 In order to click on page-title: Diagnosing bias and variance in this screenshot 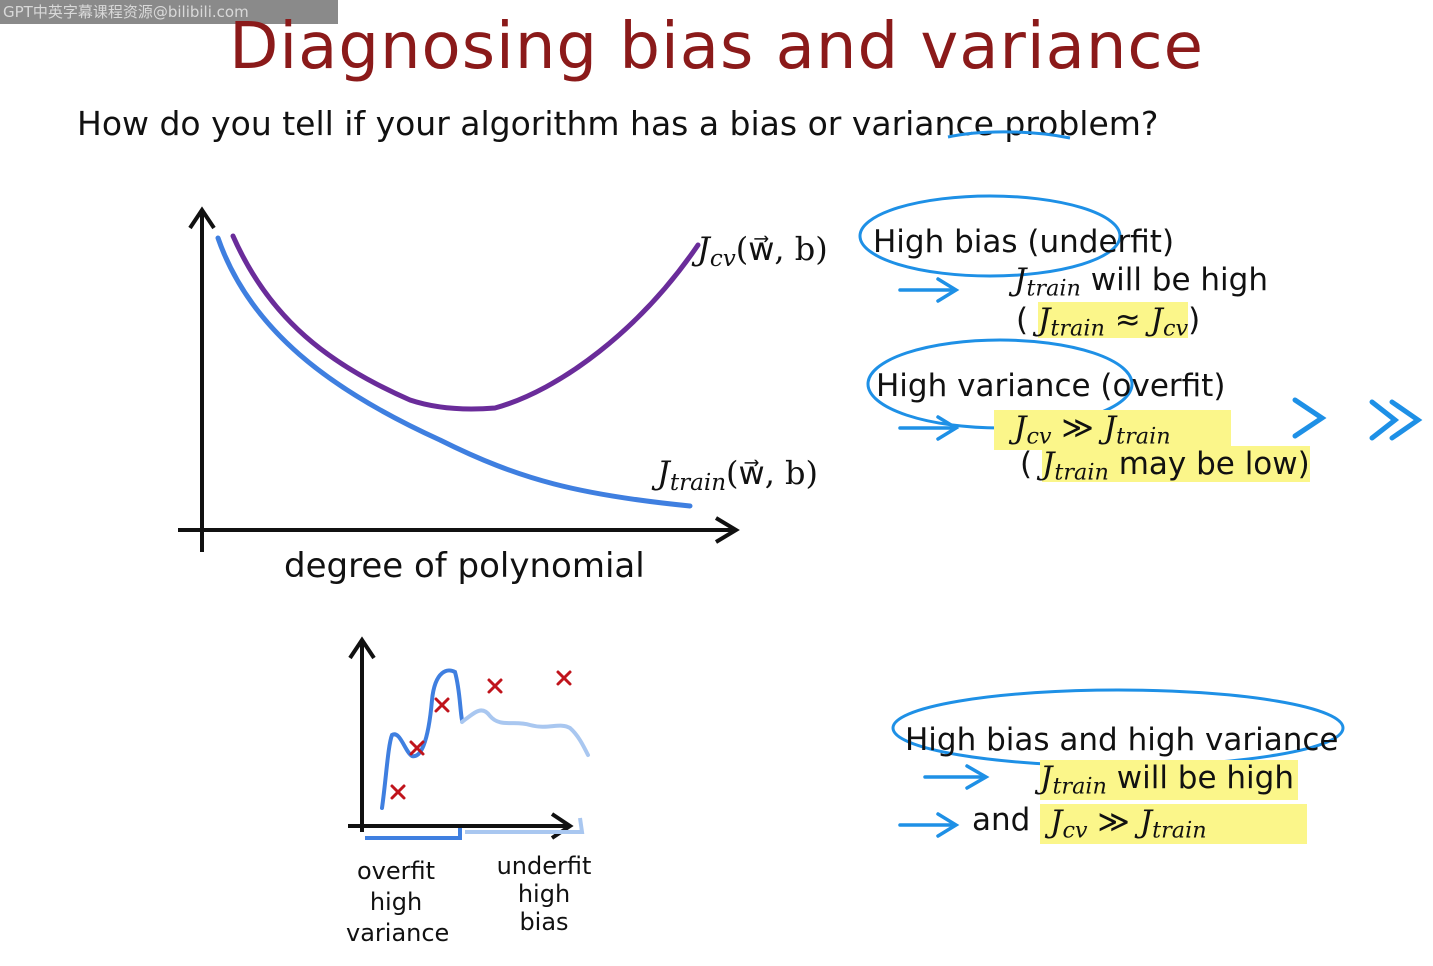, I will do `click(716, 47)`.